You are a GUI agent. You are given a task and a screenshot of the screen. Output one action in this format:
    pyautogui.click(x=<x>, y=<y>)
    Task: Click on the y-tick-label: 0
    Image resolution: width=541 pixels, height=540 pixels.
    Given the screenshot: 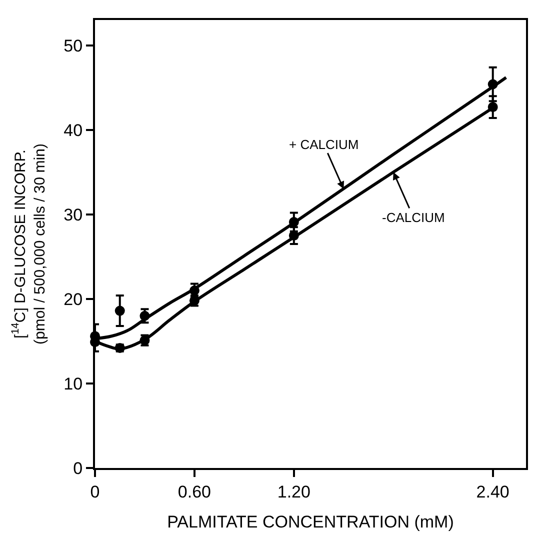 What is the action you would take?
    pyautogui.click(x=78, y=468)
    